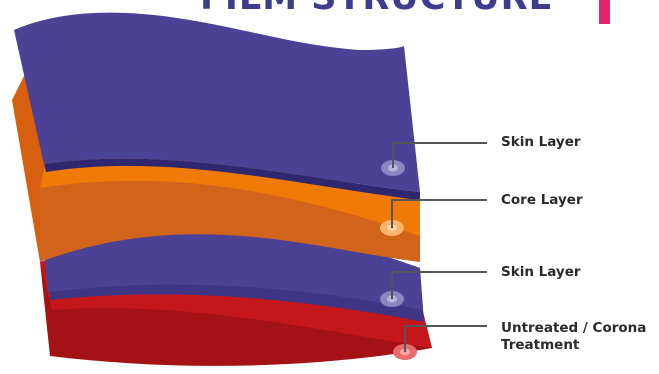  Describe the element at coordinates (541, 142) in the screenshot. I see `label-skin-layer-top: Skin Layer` at that location.